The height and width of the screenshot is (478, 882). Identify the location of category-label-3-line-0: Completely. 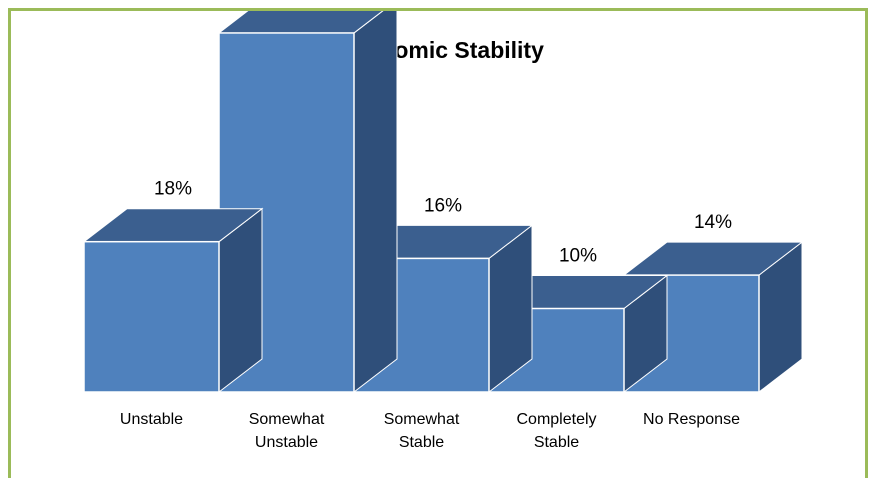
(556, 419).